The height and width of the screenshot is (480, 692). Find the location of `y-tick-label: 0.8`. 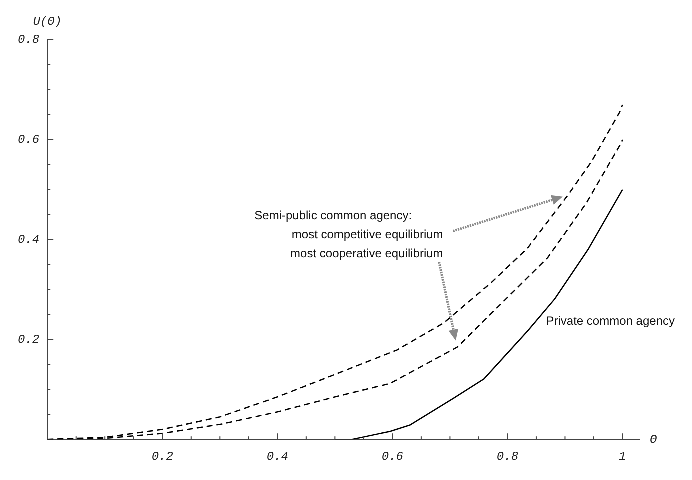

y-tick-label: 0.8 is located at coordinates (29, 40).